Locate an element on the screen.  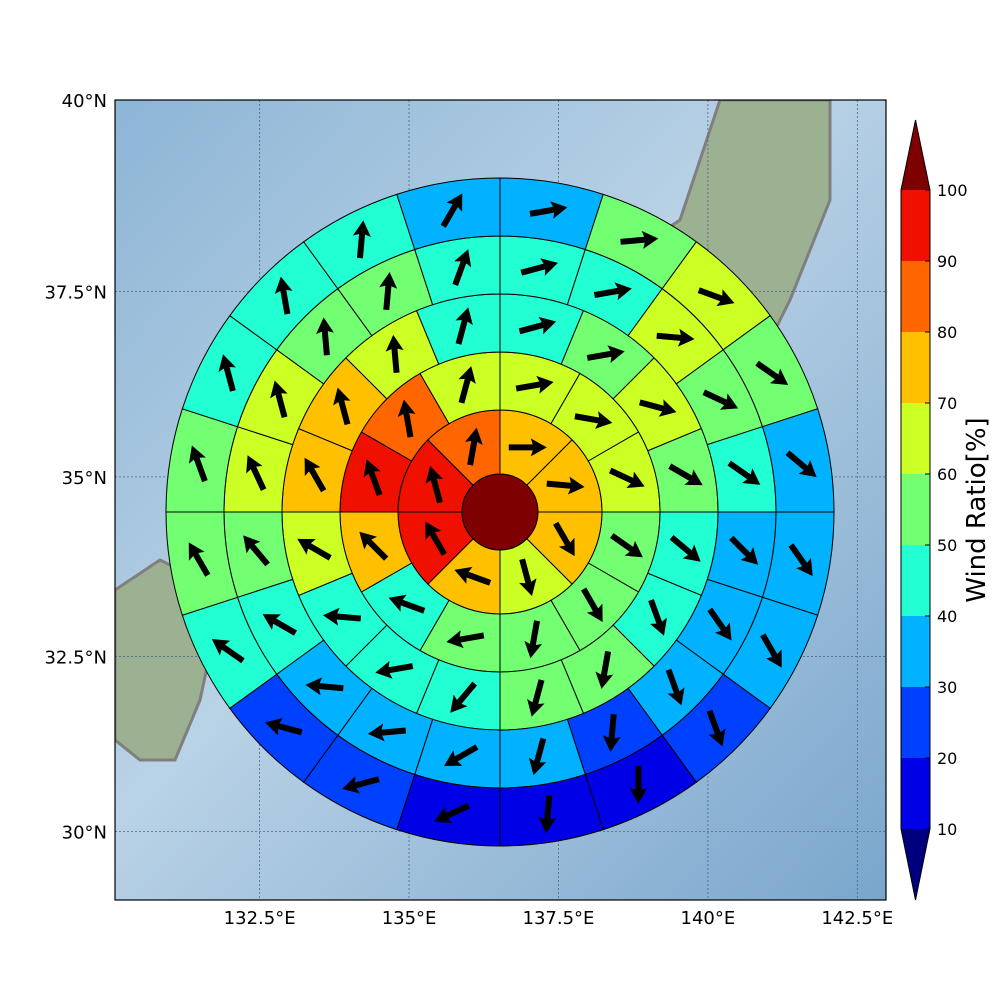
colorbar-tick-label: 20 is located at coordinates (947, 758).